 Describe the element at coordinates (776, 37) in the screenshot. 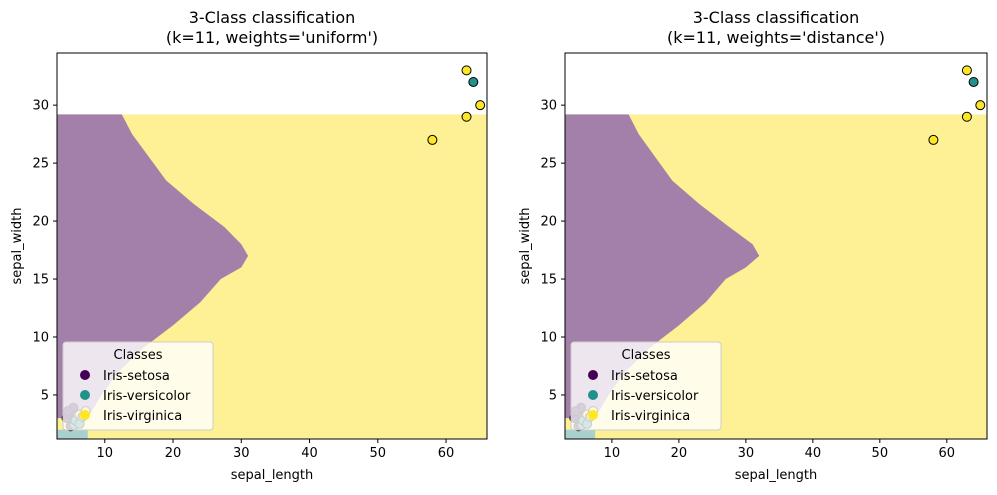

I see `chart-title-line: (k=11, weights='distance')` at that location.